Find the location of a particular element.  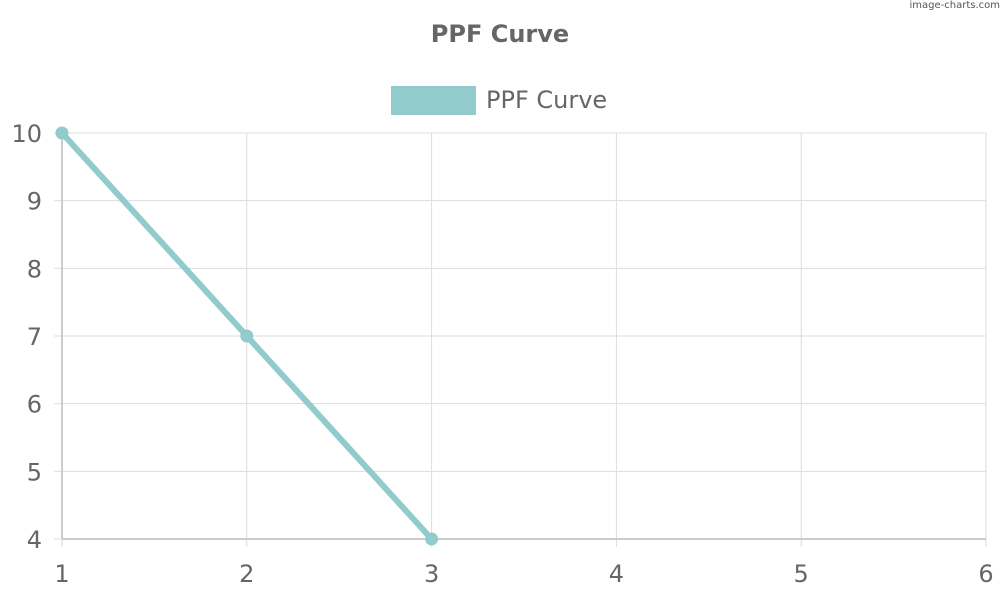

y-tick-label: 9 is located at coordinates (34, 202).